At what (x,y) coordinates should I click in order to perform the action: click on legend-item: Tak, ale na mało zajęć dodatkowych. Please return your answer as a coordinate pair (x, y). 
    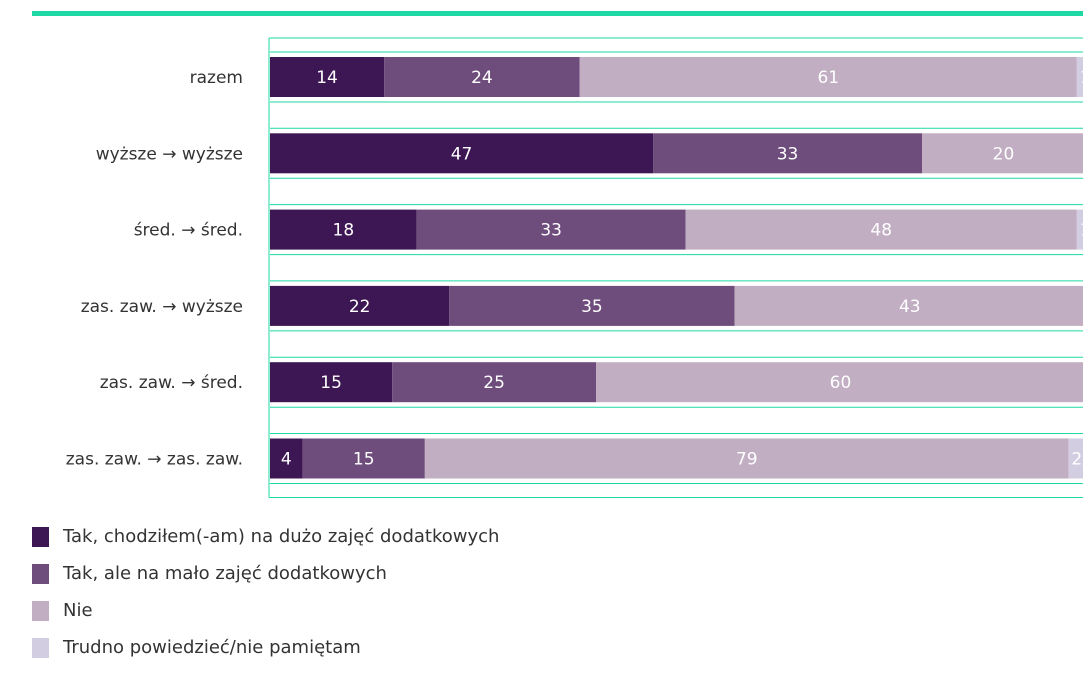
    Looking at the image, I should click on (265, 573).